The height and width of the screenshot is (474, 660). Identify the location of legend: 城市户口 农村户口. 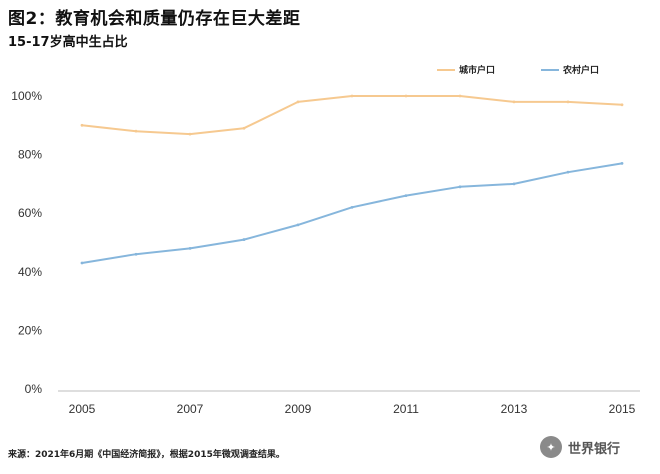
(518, 70).